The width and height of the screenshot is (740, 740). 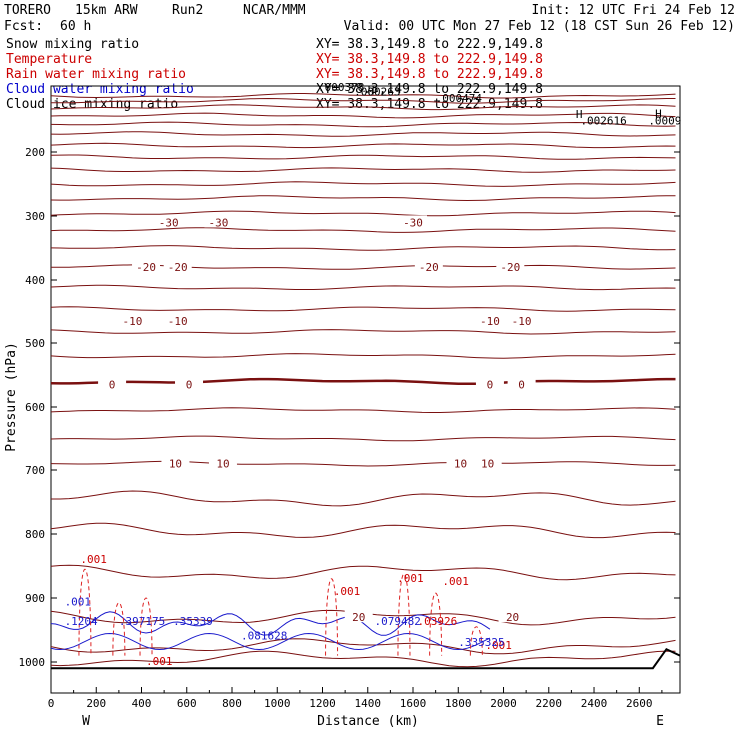 I want to click on fcst-value: 60 h, so click(x=75, y=26).